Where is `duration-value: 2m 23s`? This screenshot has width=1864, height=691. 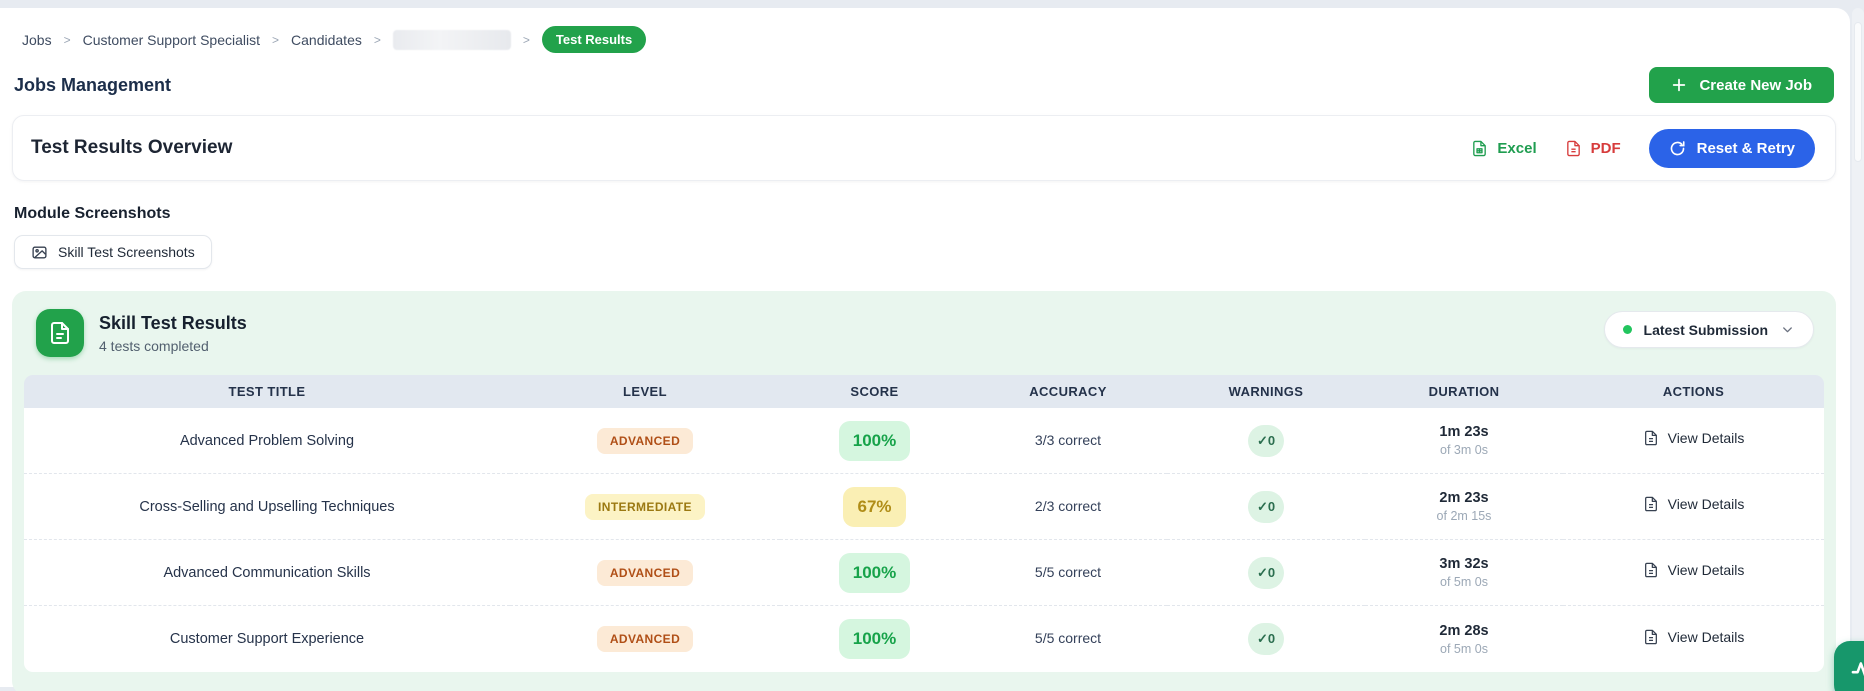
duration-value: 2m 23s is located at coordinates (1464, 498).